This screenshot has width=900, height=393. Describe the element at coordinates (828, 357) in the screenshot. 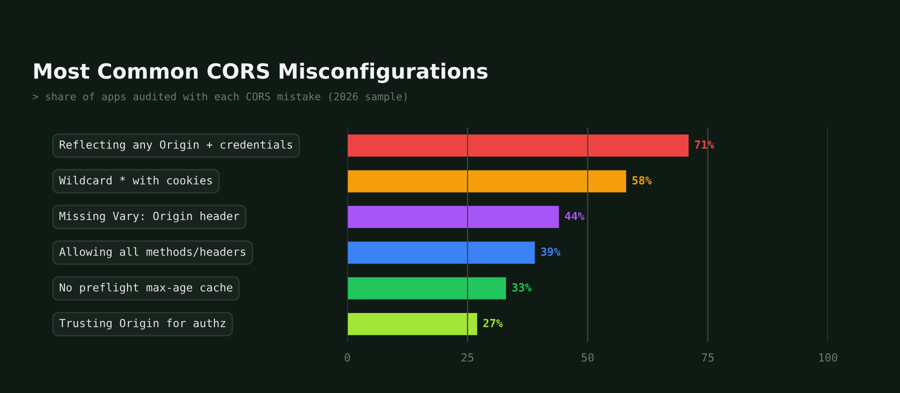

I see `x-tick-label: 100` at that location.